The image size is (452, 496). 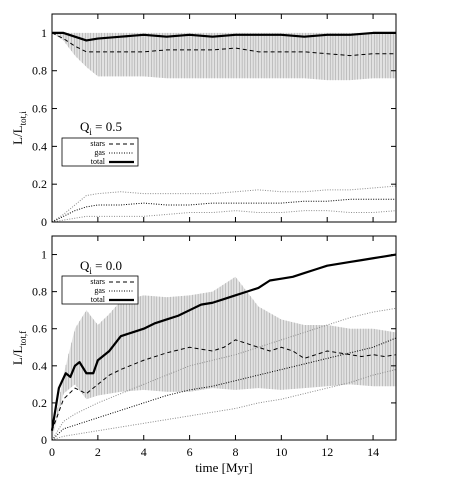 I want to click on bottom-legend-label-total: total, so click(x=98, y=299).